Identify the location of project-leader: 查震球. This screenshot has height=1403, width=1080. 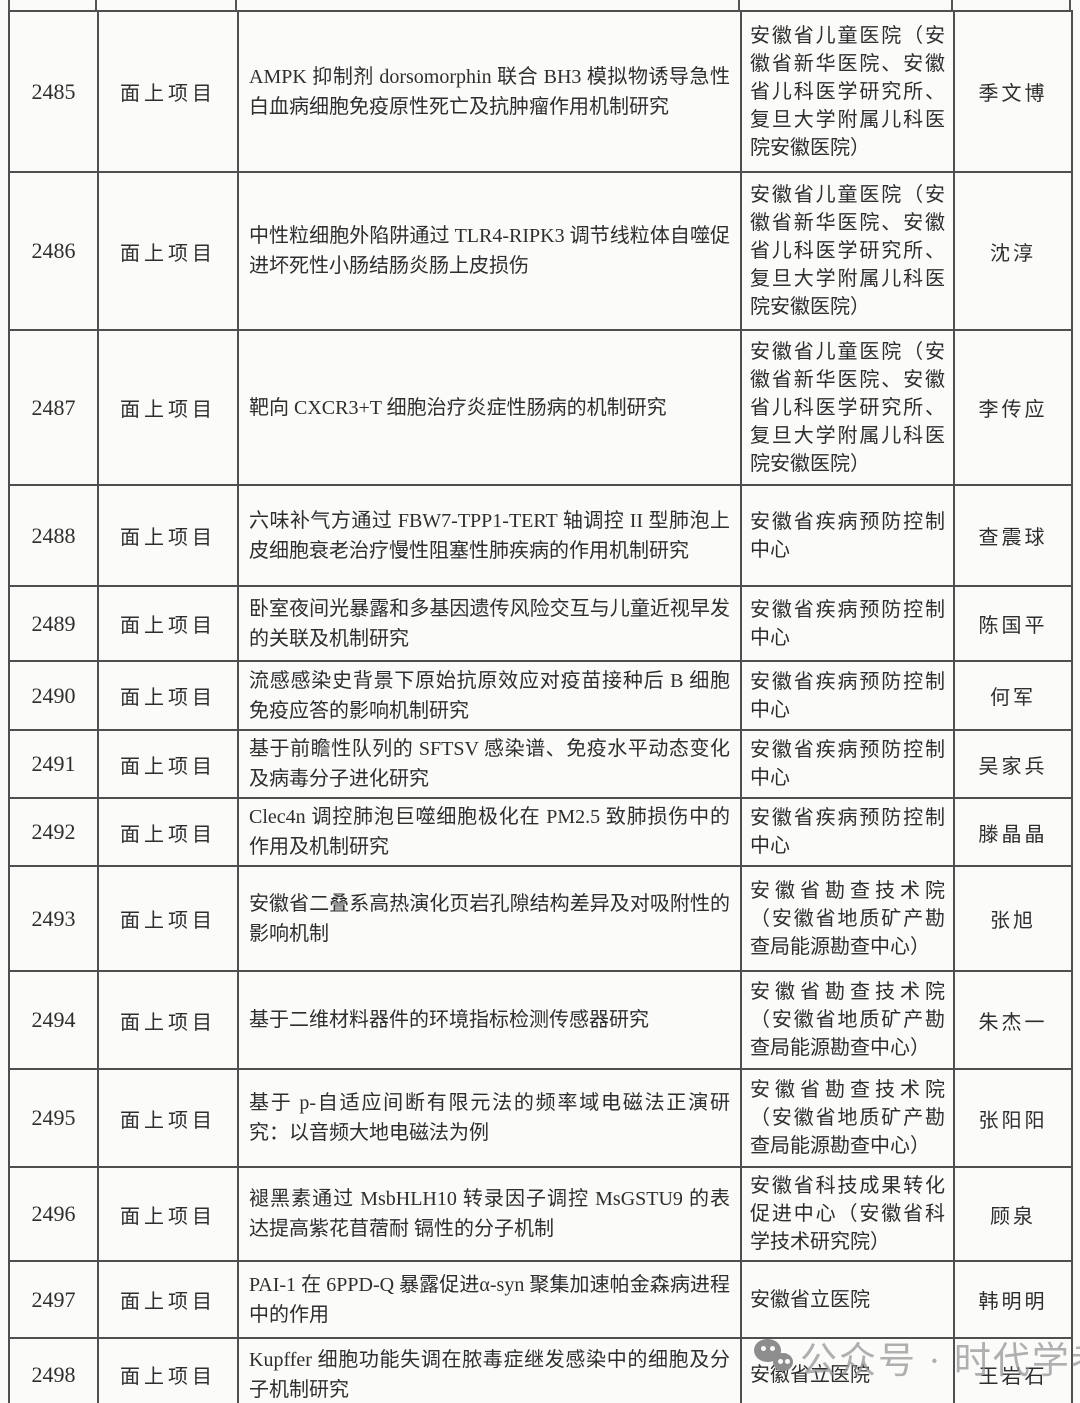
(1013, 535).